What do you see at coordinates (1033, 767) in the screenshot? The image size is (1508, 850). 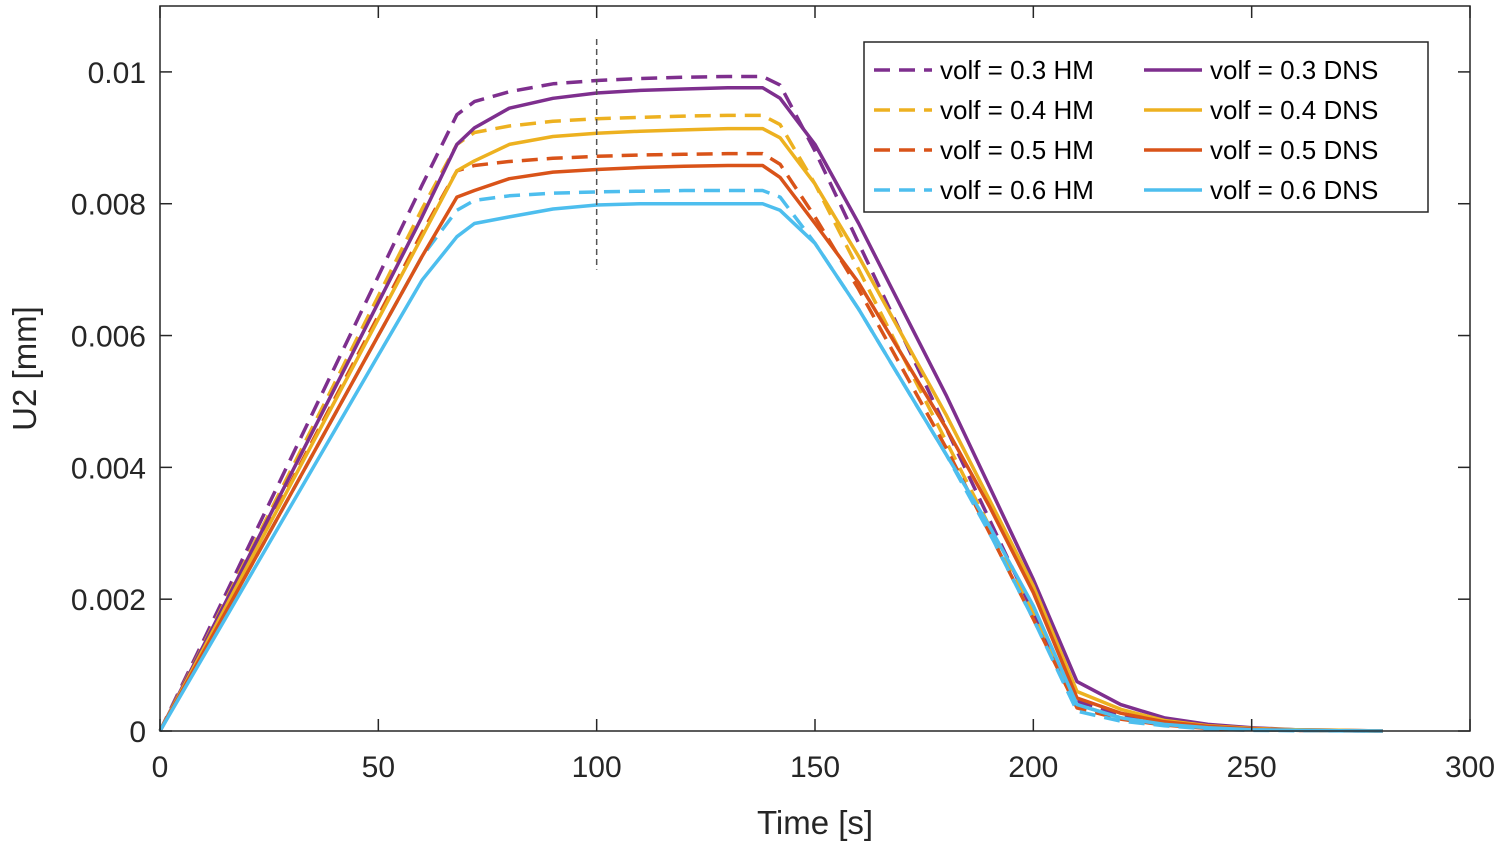 I see `x-tick-label: 200` at bounding box center [1033, 767].